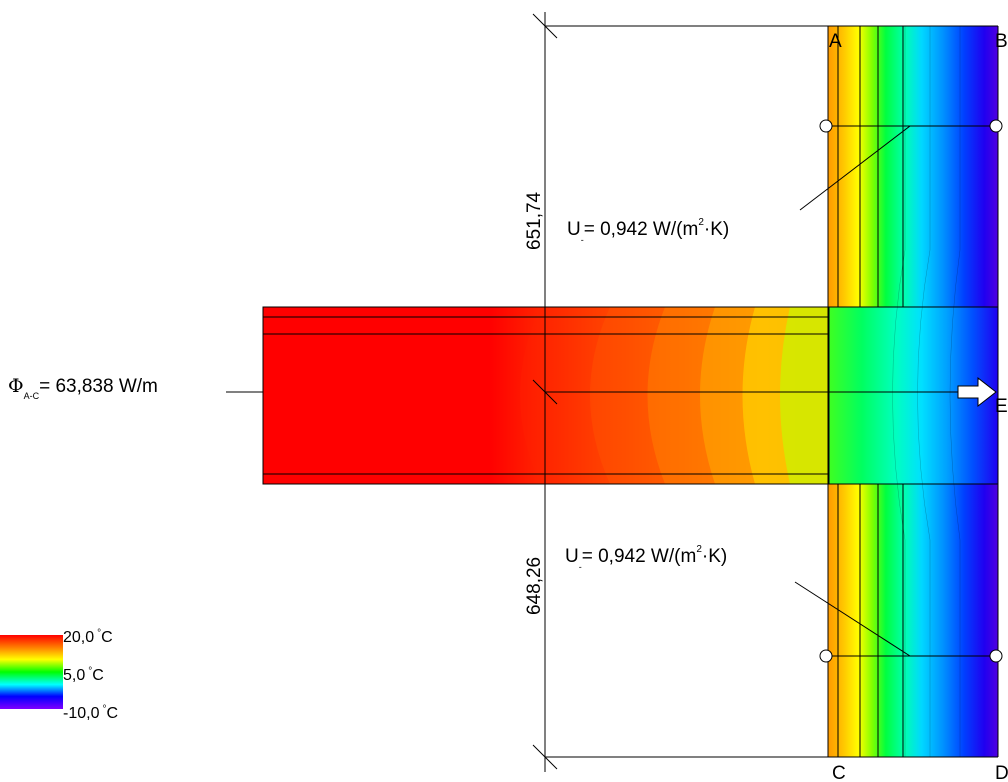 The image size is (1008, 782). I want to click on corner-label-c: C, so click(839, 772).